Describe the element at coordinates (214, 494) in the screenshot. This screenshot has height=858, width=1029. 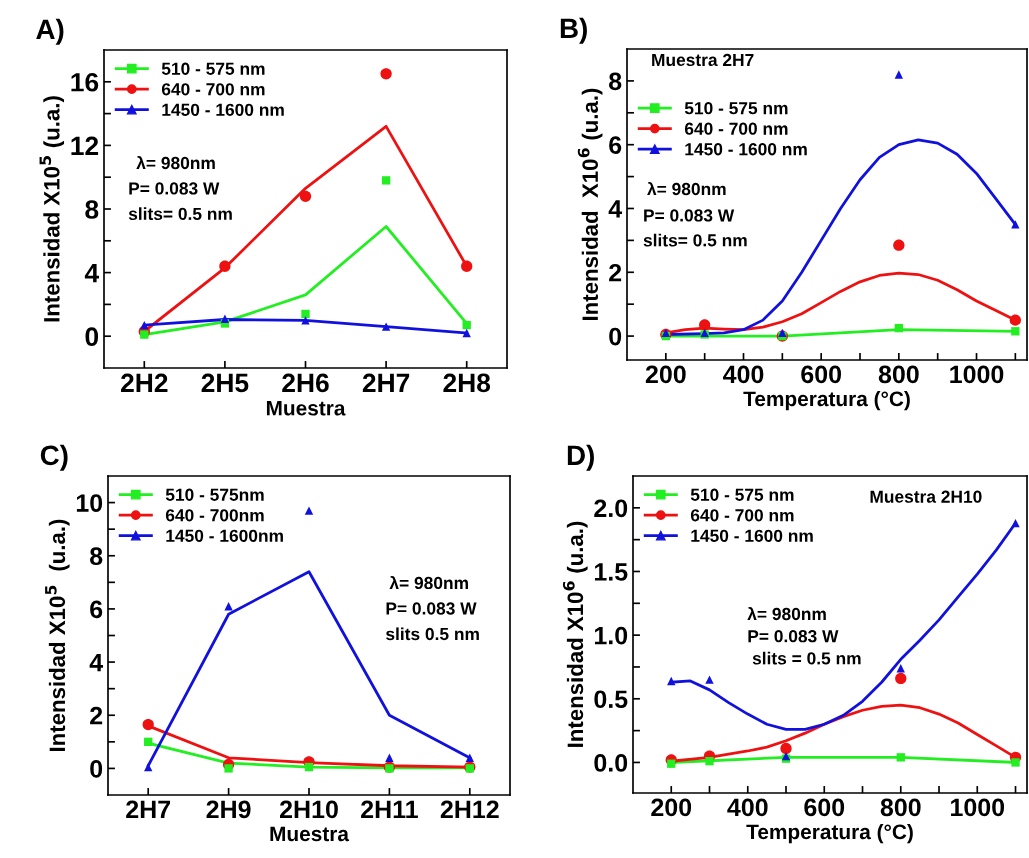
I see `legend-label: 510 - 575nm` at that location.